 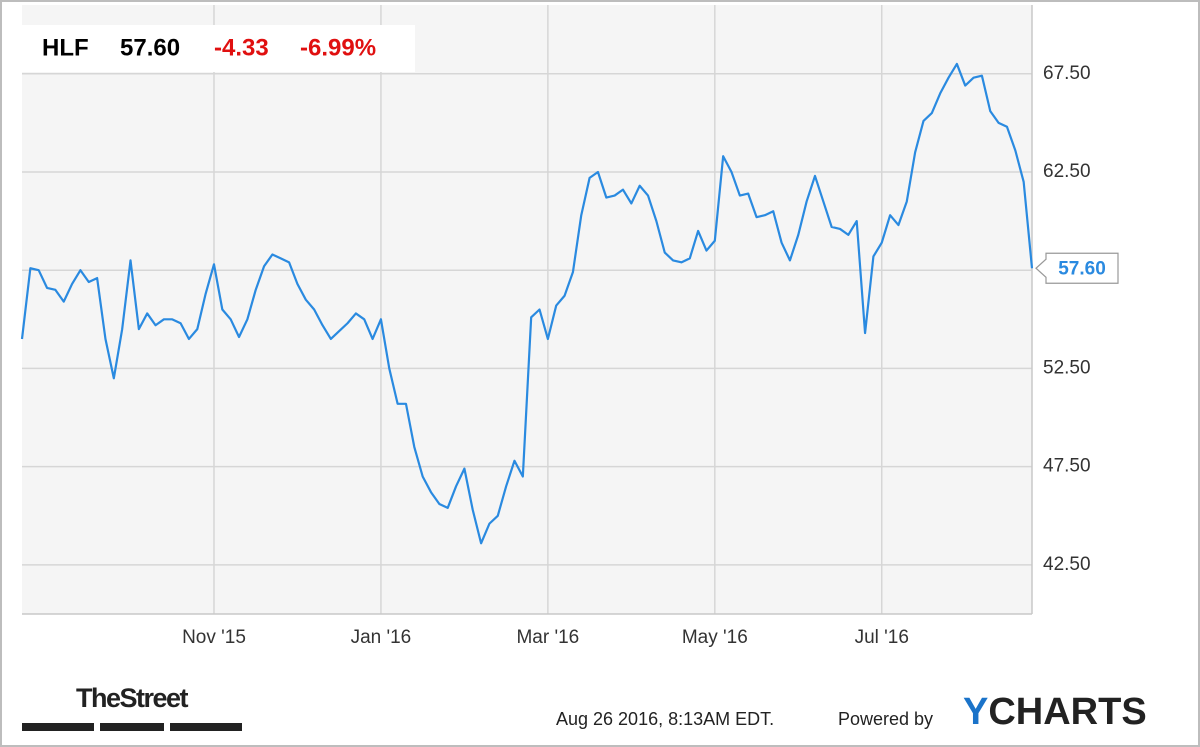 What do you see at coordinates (338, 47) in the screenshot?
I see `change-pct: -6.99%` at bounding box center [338, 47].